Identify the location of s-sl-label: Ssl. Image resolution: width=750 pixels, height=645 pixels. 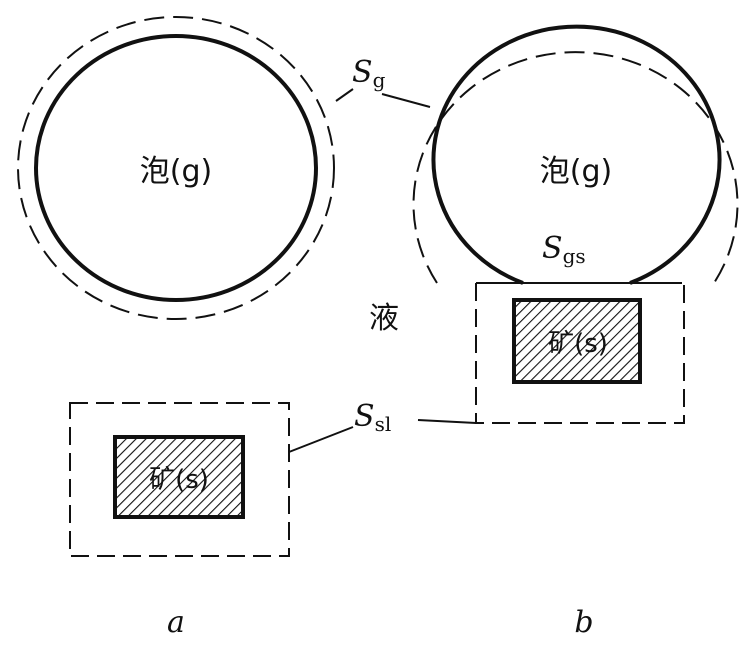
(372, 417).